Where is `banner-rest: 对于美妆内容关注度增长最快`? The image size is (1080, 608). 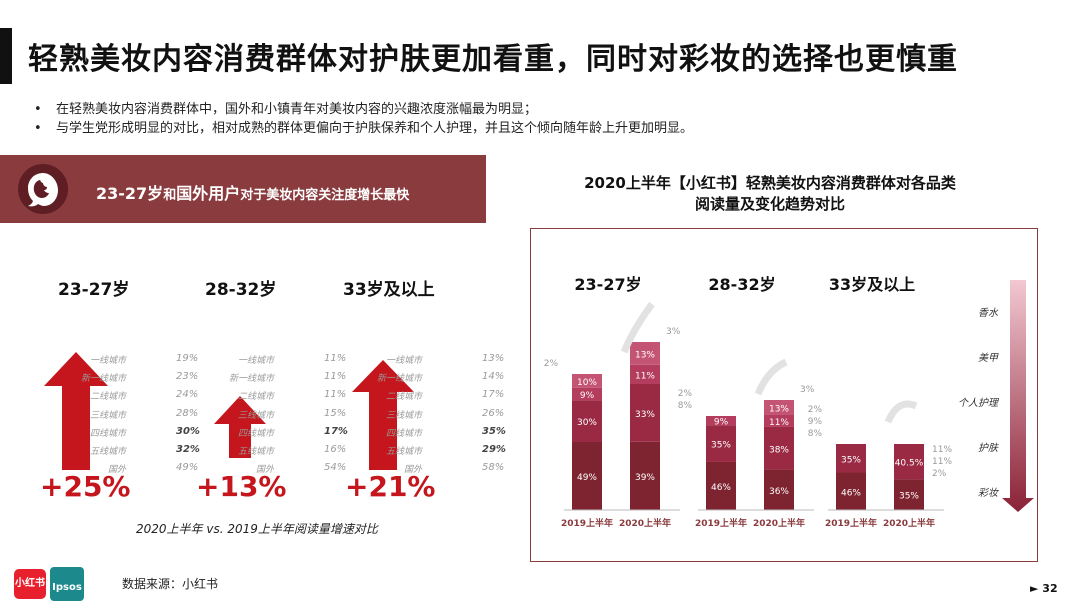
banner-rest: 对于美妆内容关注度增长最快 is located at coordinates (325, 195).